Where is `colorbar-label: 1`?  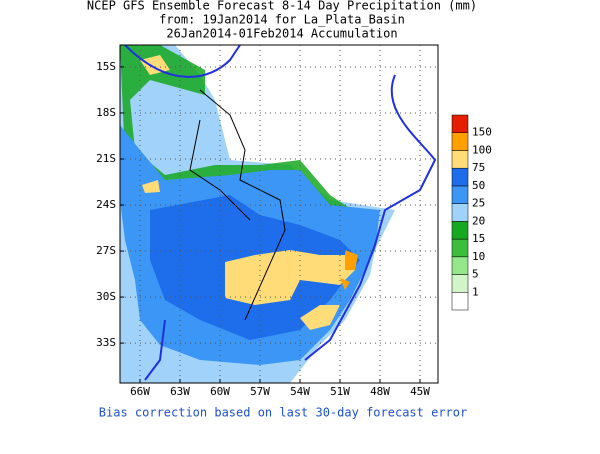
colorbar-label: 1 is located at coordinates (475, 291).